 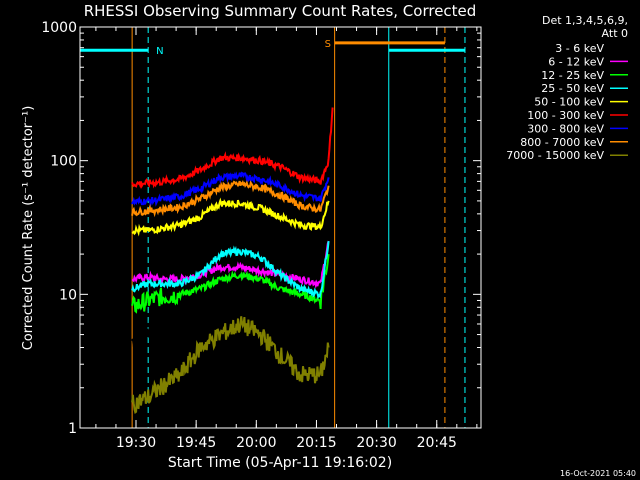 I want to click on legend-label-5: 100 - 300 keV, so click(x=565, y=115).